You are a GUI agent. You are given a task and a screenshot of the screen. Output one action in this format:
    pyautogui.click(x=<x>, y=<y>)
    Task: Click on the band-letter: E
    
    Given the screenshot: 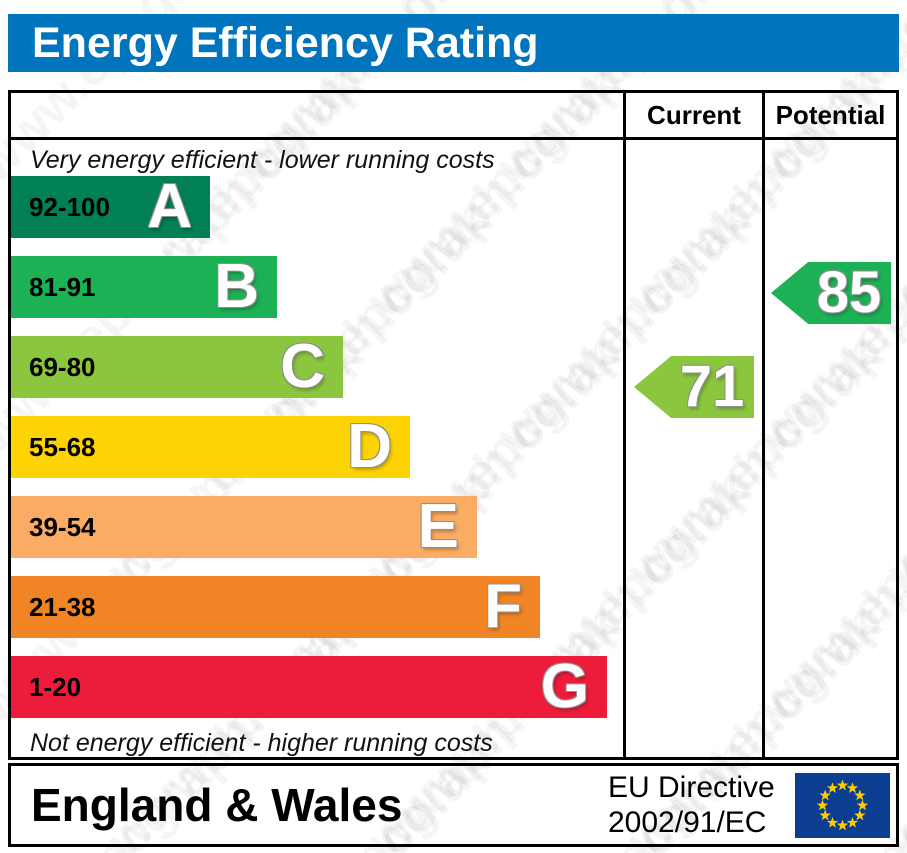 What is the action you would take?
    pyautogui.click(x=438, y=526)
    